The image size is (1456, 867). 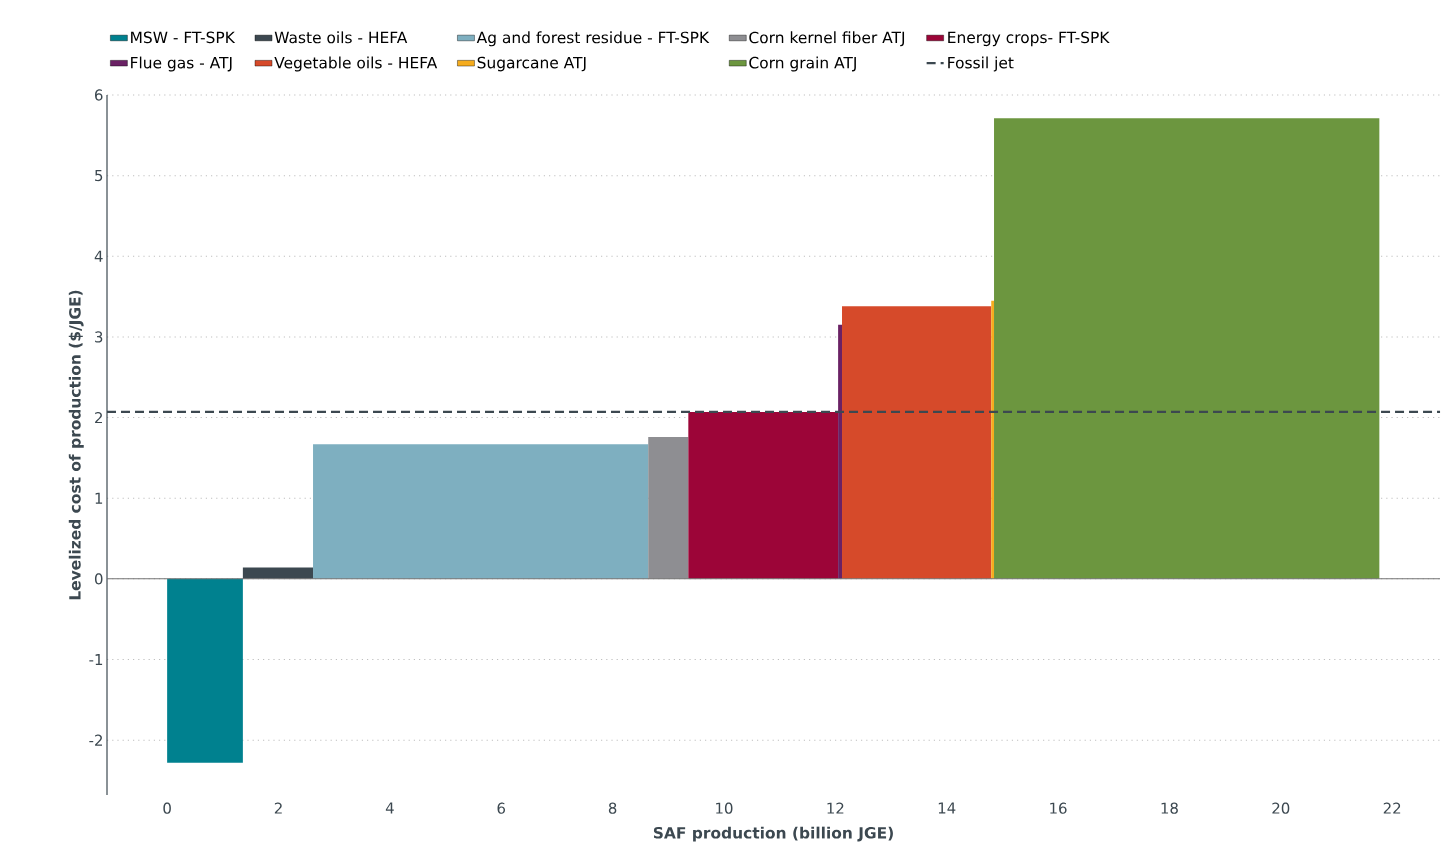 I want to click on y-tick-label: 3, so click(x=99, y=337).